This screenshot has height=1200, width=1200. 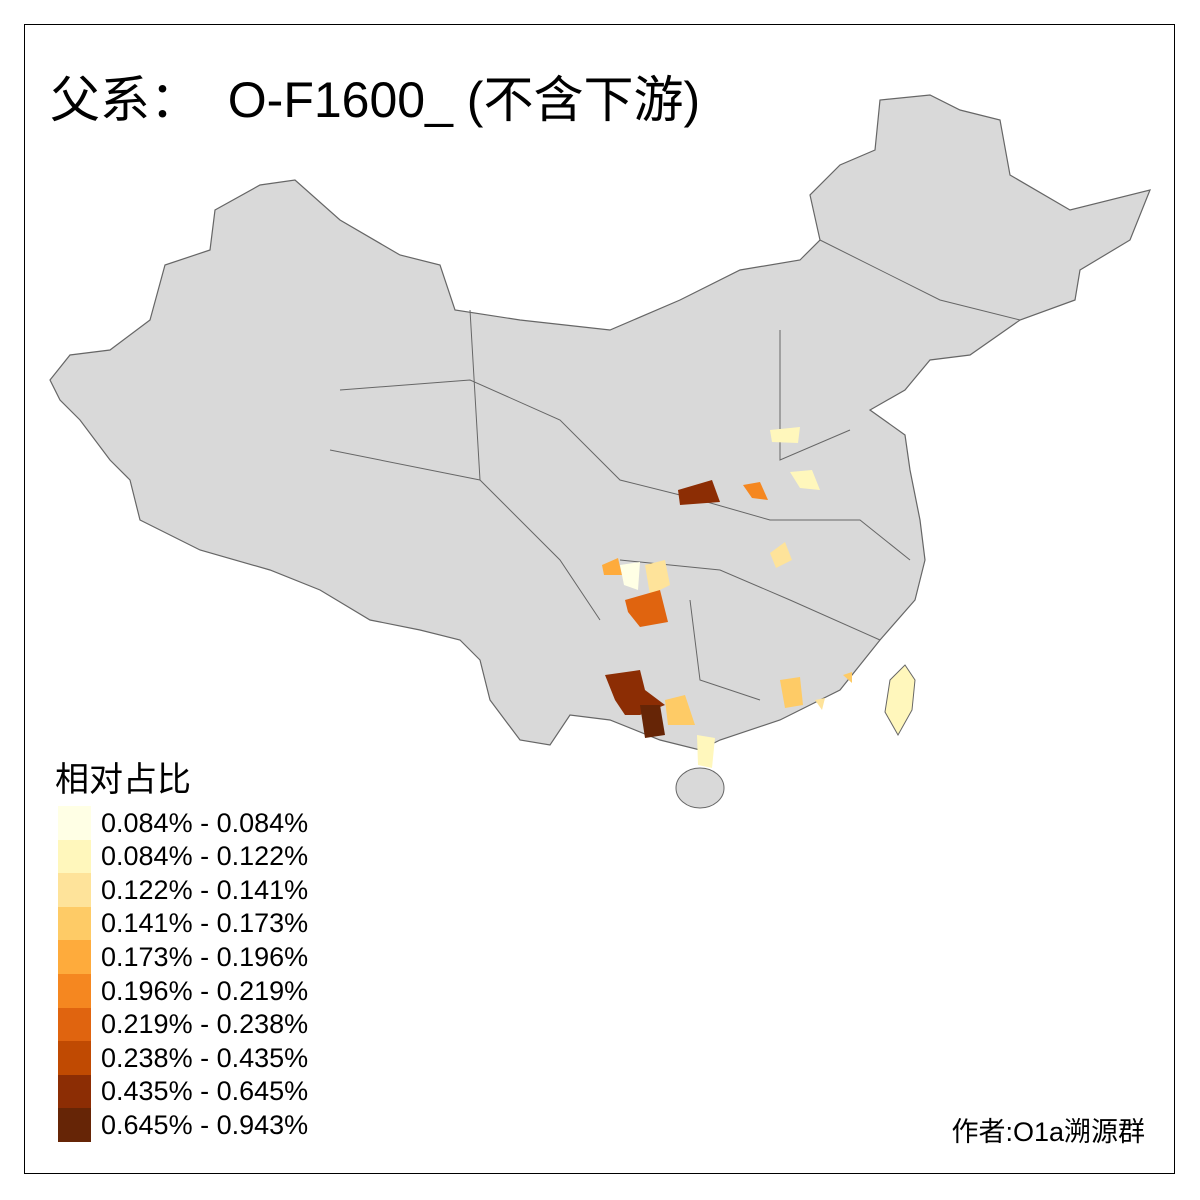 I want to click on highlighted-regions, so click(x=727, y=597).